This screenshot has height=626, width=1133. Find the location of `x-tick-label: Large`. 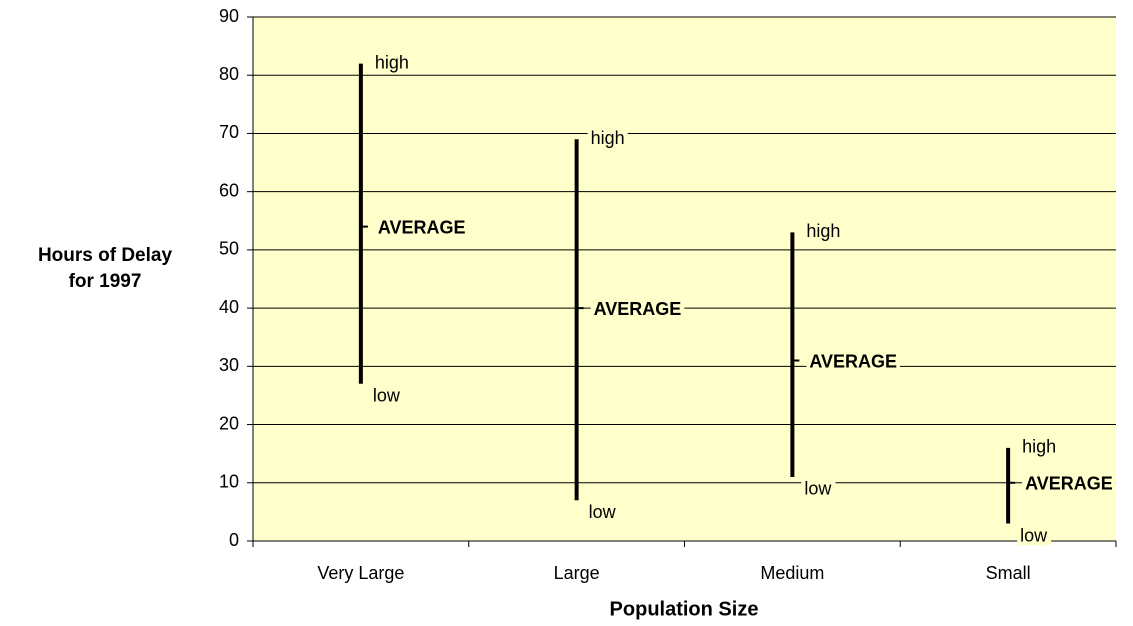

x-tick-label: Large is located at coordinates (577, 573).